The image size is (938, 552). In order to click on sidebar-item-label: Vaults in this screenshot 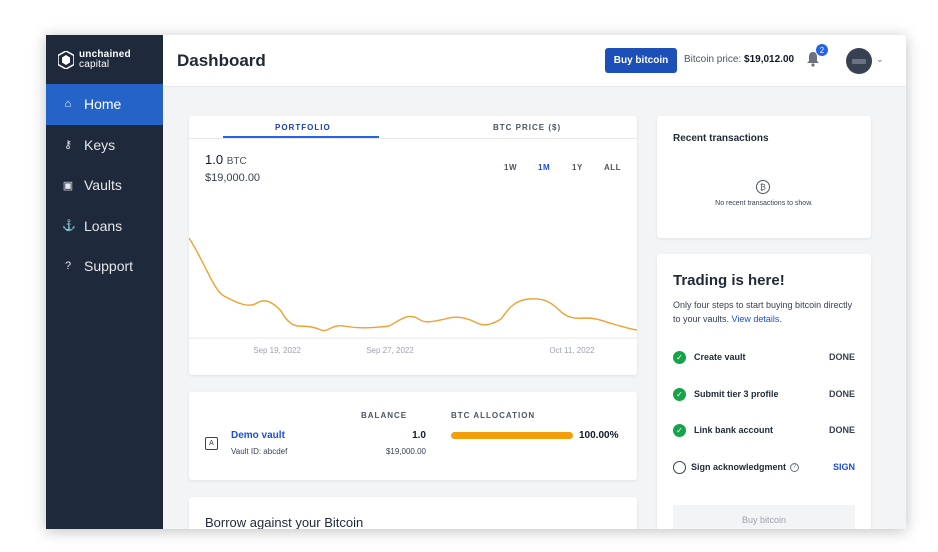, I will do `click(103, 185)`.